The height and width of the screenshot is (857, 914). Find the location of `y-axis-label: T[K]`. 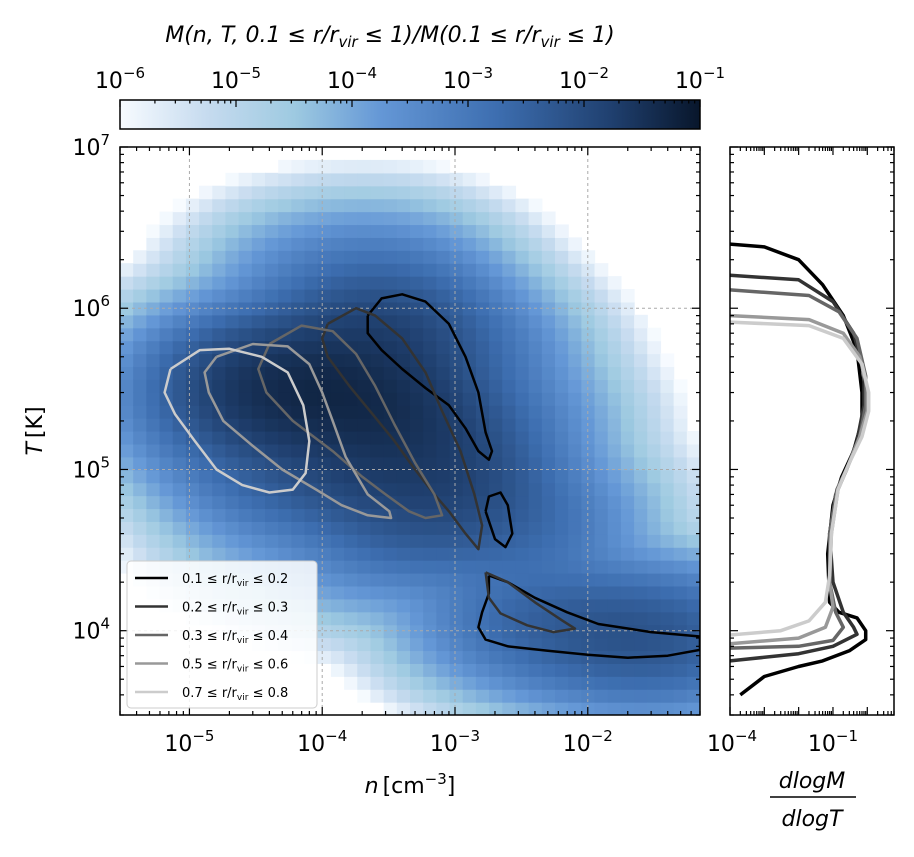

y-axis-label: T[K] is located at coordinates (35, 430).